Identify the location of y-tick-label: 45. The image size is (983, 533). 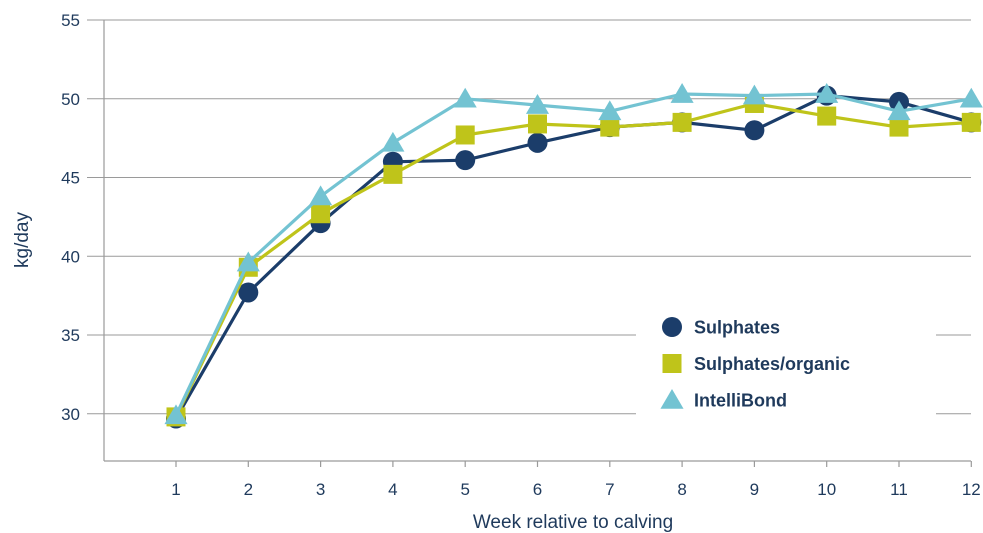
(70, 178).